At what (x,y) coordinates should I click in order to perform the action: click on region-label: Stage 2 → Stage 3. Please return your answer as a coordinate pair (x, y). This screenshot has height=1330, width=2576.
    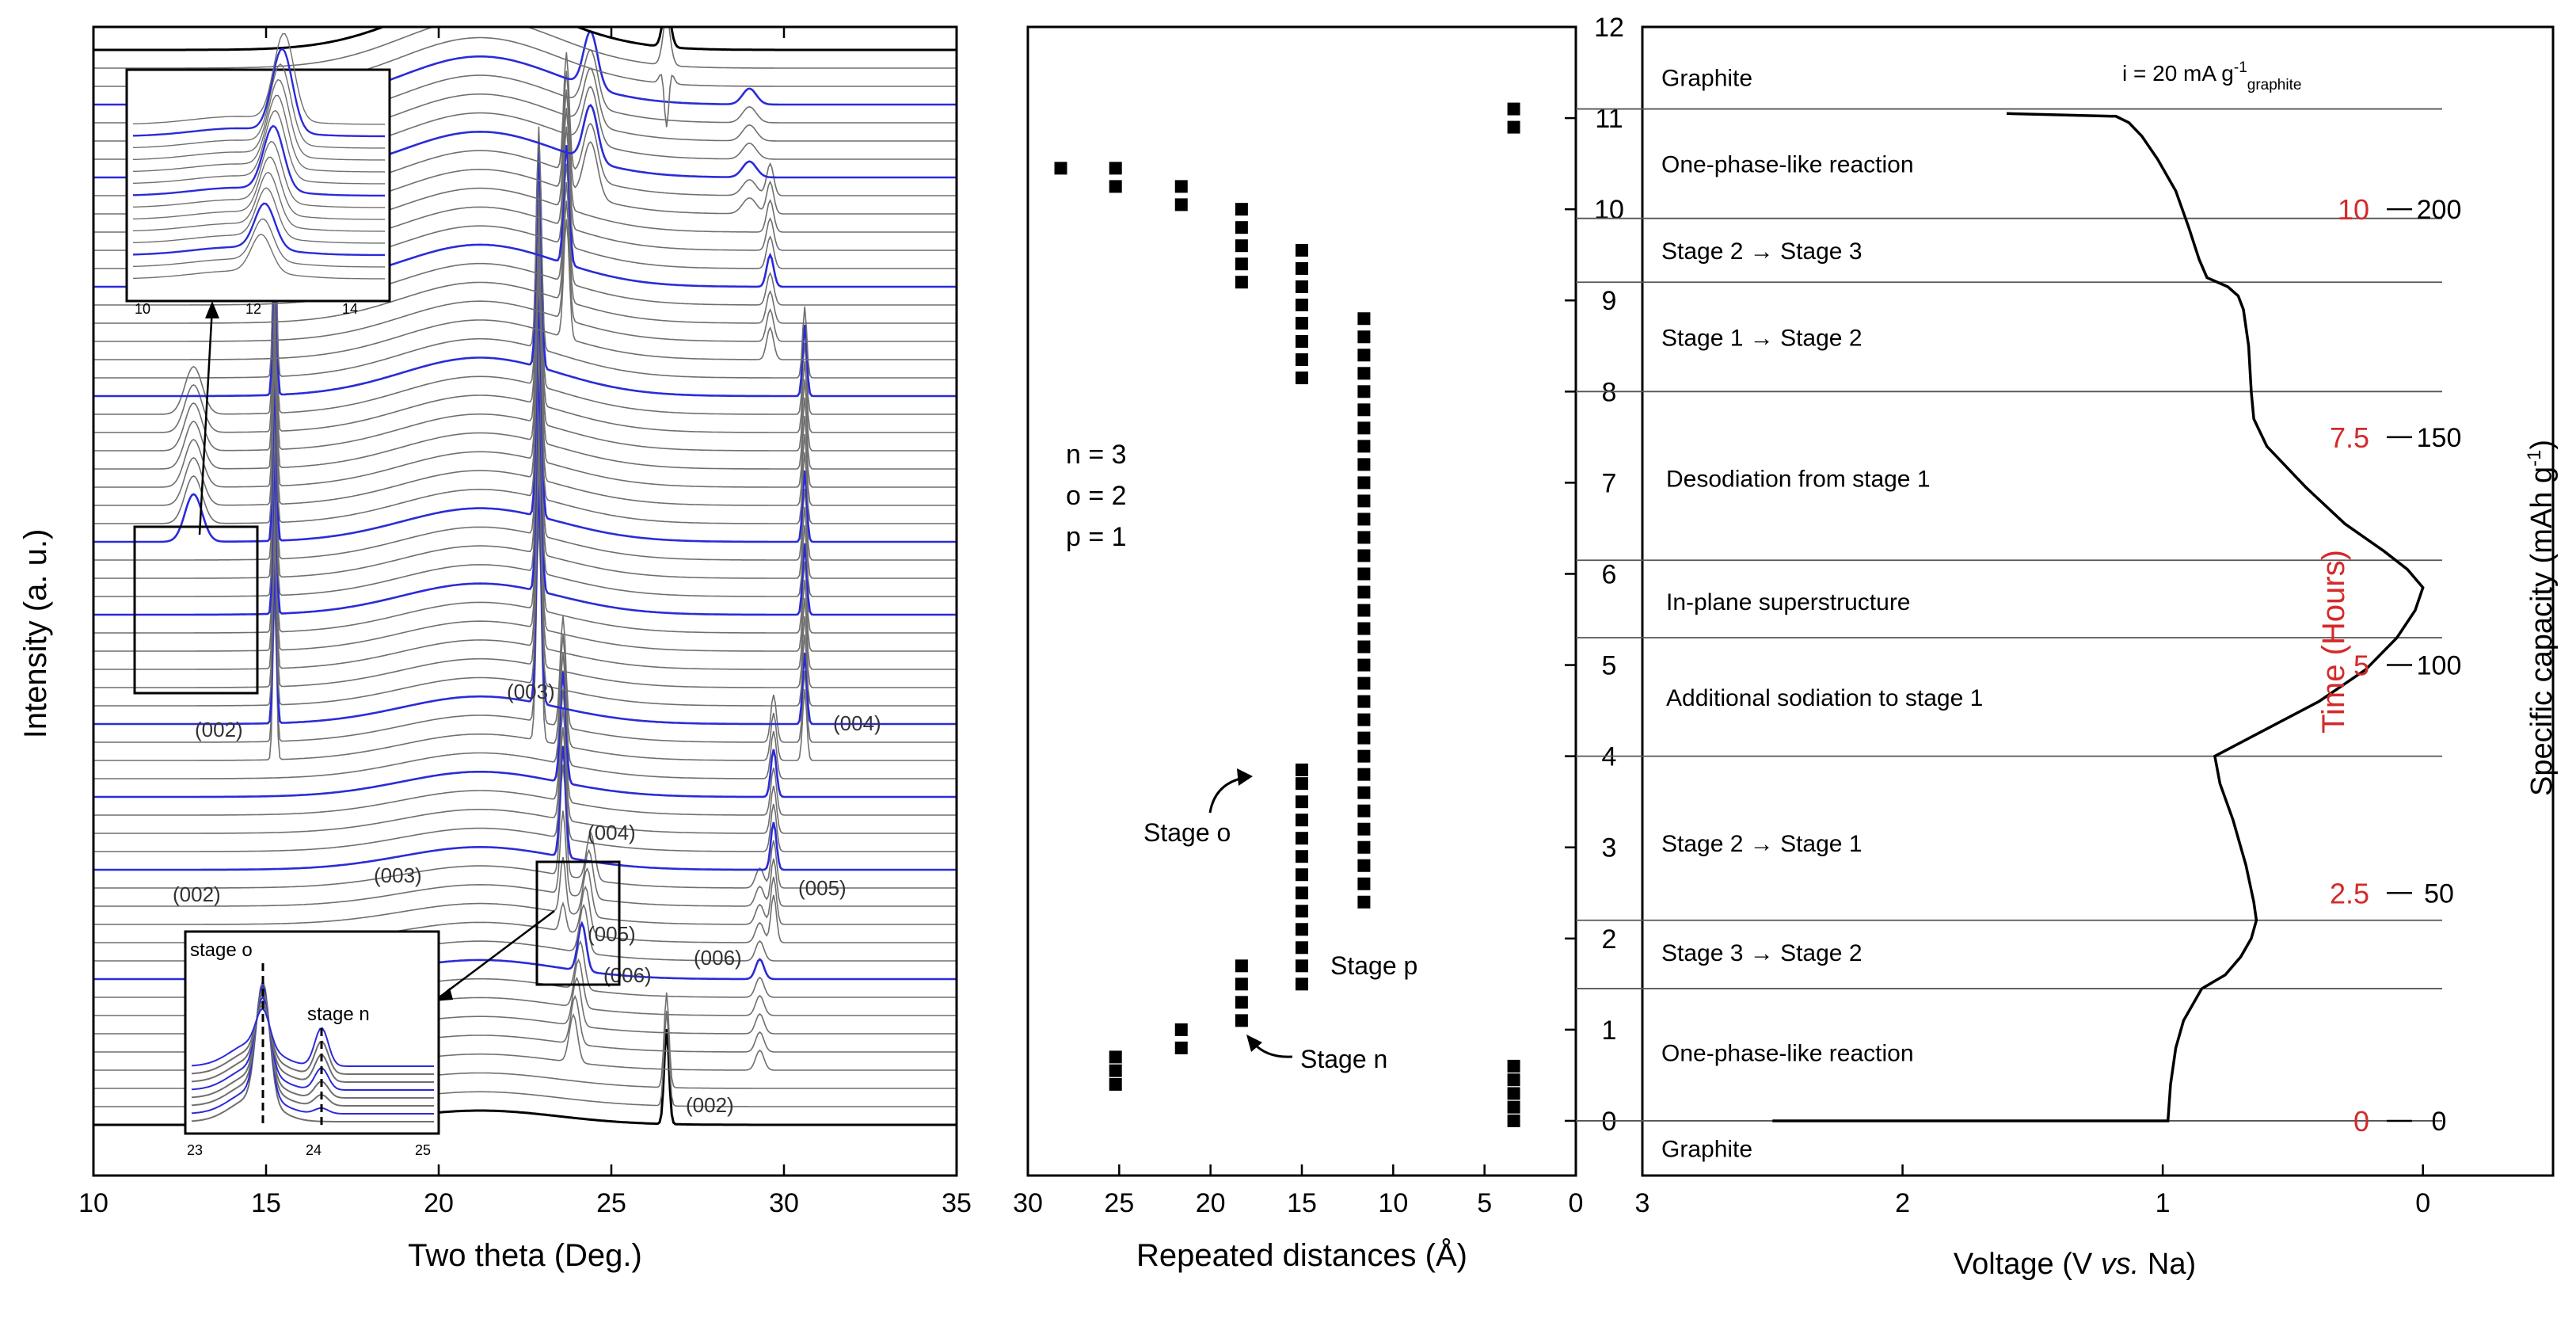
    Looking at the image, I should click on (1762, 252).